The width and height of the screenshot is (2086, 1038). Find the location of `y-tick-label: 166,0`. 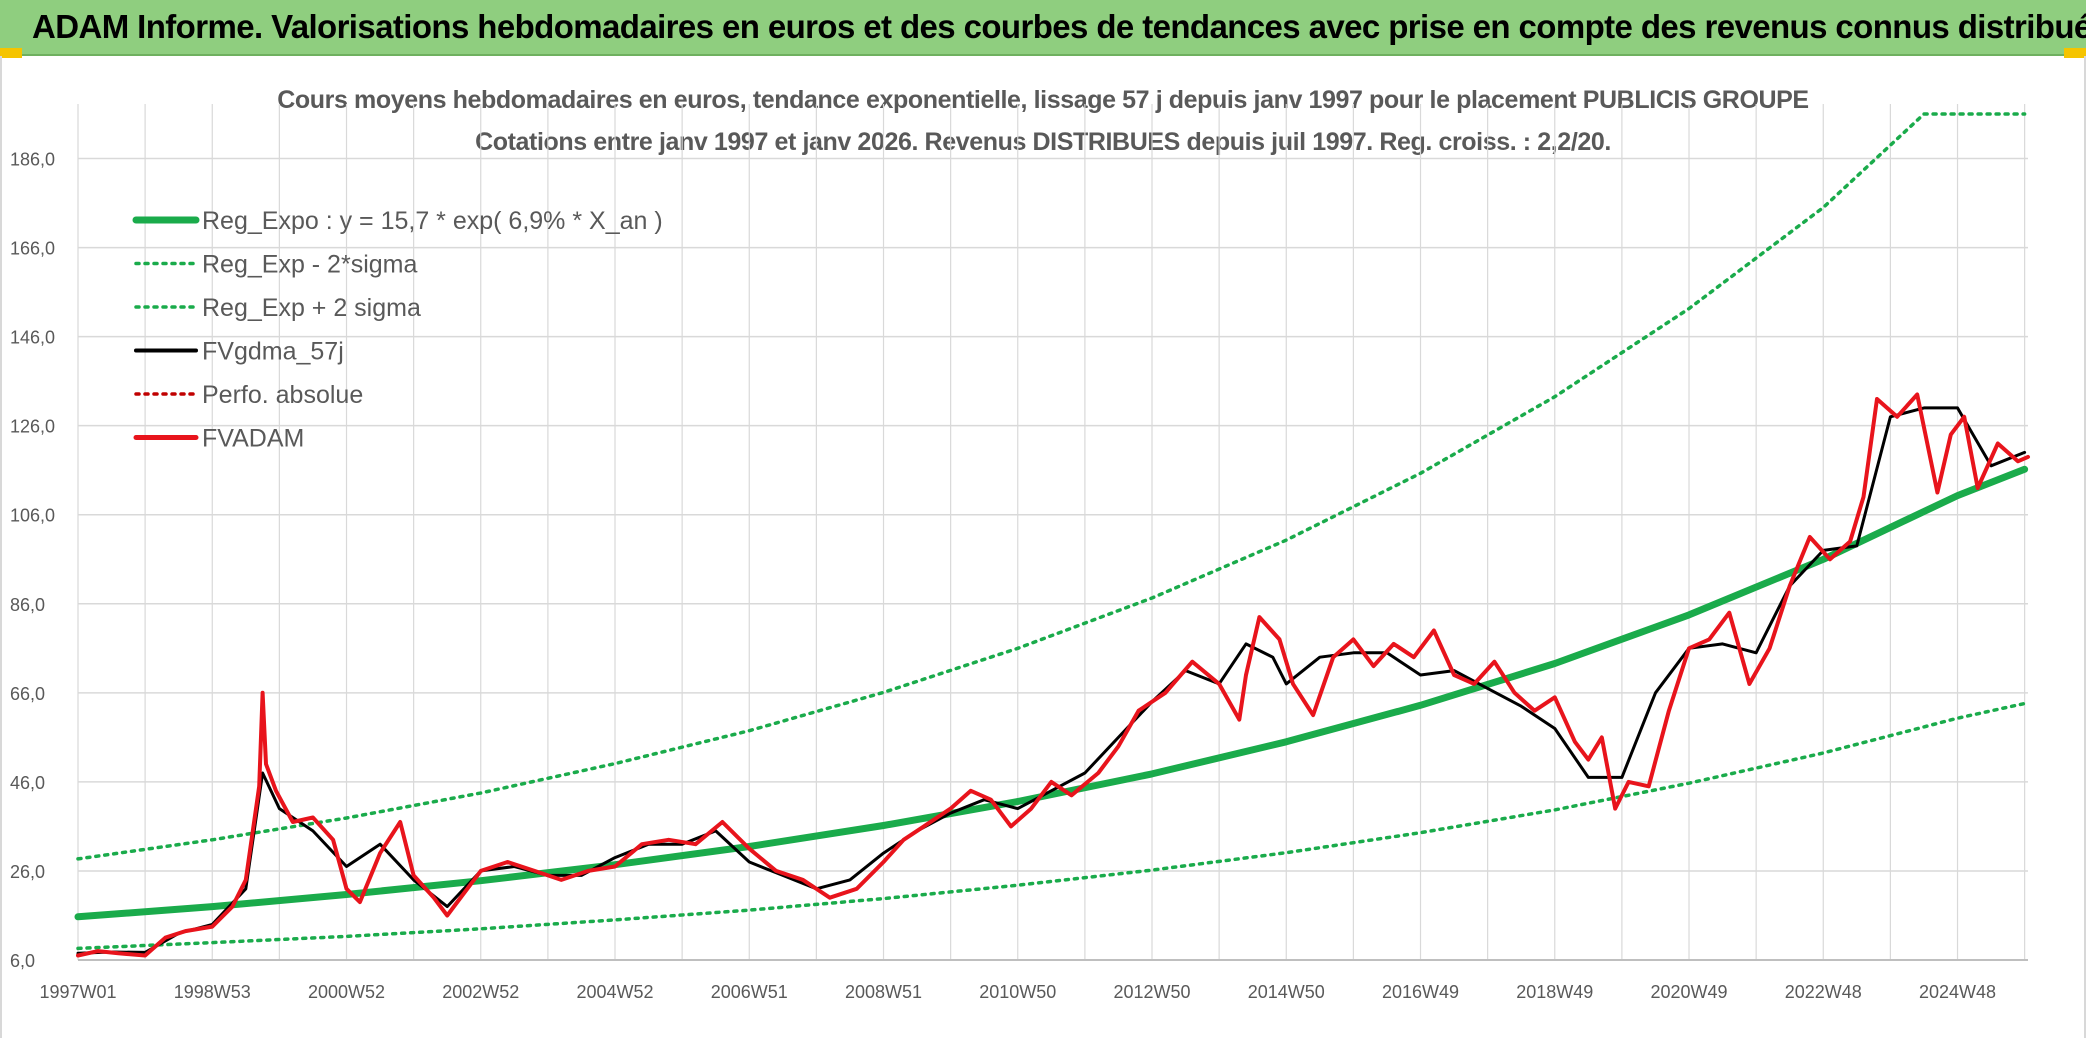

y-tick-label: 166,0 is located at coordinates (32, 249).